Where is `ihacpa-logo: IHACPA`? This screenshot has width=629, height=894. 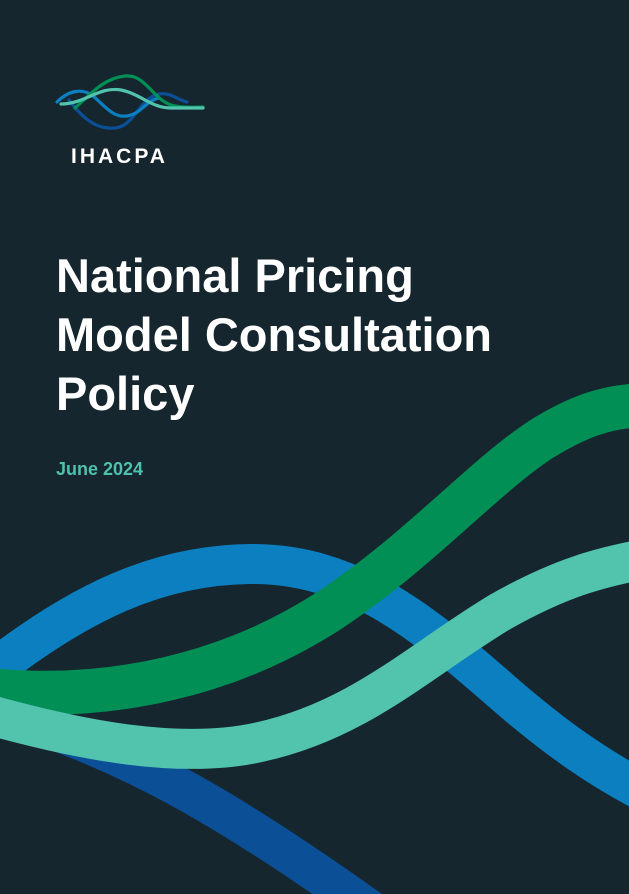 ihacpa-logo: IHACPA is located at coordinates (131, 122).